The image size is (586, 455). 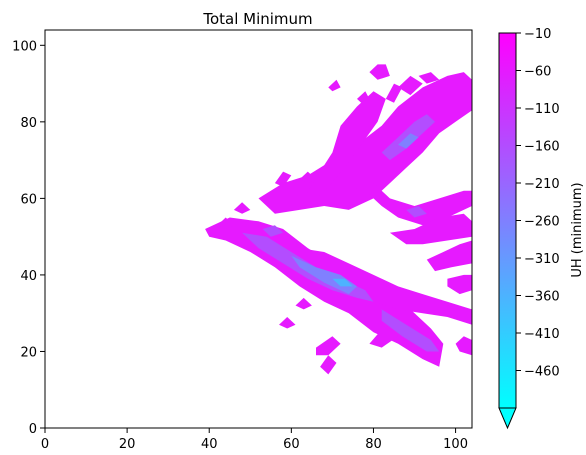 What do you see at coordinates (33, 429) in the screenshot?
I see `y-tick-label: 0` at bounding box center [33, 429].